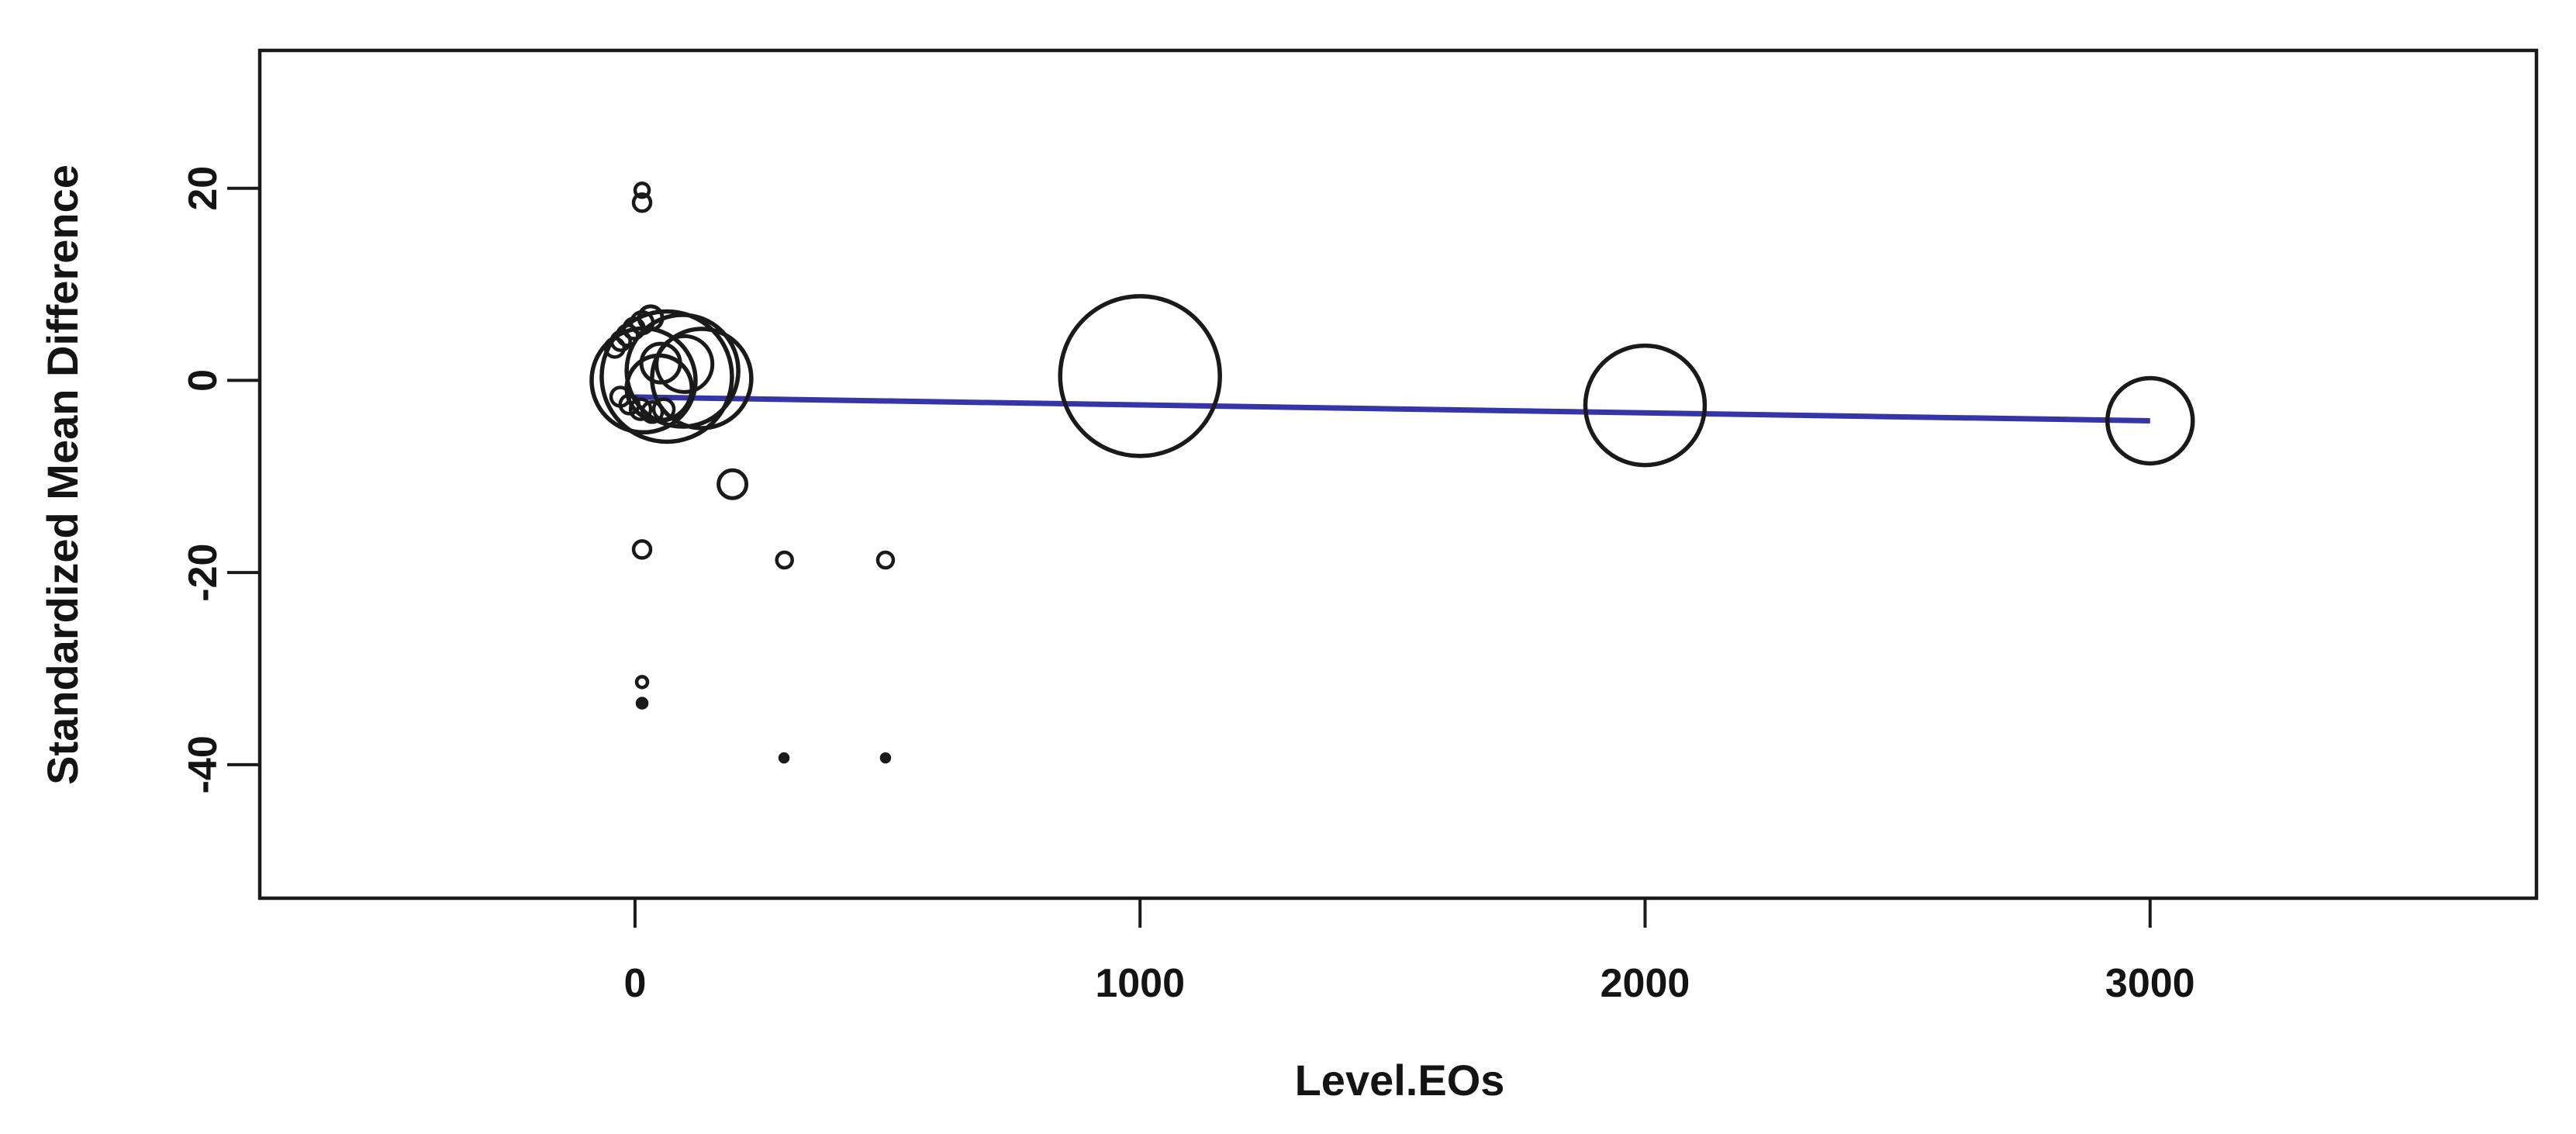 The image size is (2576, 1134). What do you see at coordinates (62, 474) in the screenshot?
I see `y-axis-title: Standardized Mean Difference` at bounding box center [62, 474].